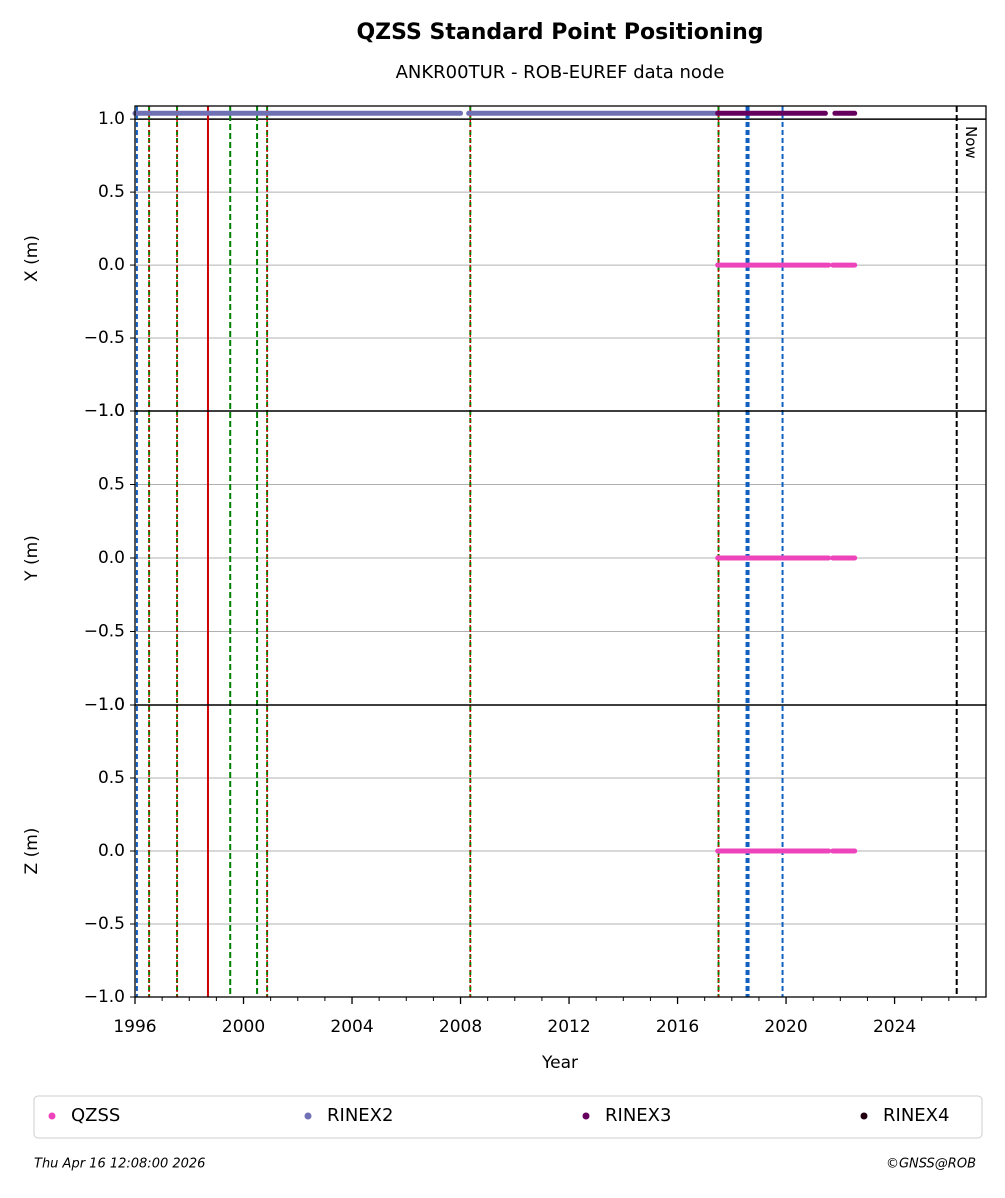 This screenshot has height=1198, width=1005. What do you see at coordinates (119, 1164) in the screenshot?
I see `footer-date: Thu Apr 16 12:08:00 2026` at bounding box center [119, 1164].